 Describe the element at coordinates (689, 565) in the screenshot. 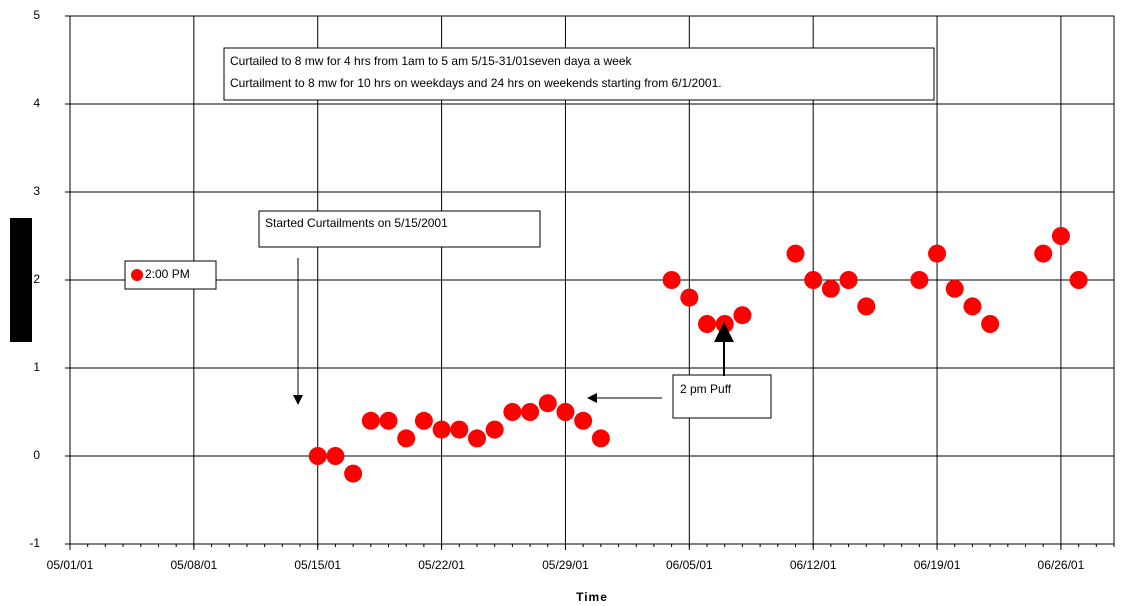

I see `x-tick-label: 06/05/01` at that location.